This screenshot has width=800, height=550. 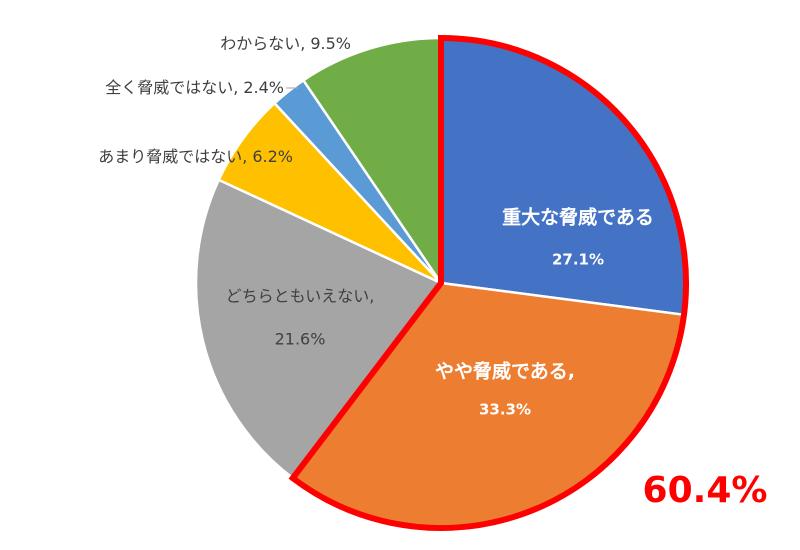 I want to click on slice-label: あまり脅威ではない, 6.2%, so click(x=195, y=156).